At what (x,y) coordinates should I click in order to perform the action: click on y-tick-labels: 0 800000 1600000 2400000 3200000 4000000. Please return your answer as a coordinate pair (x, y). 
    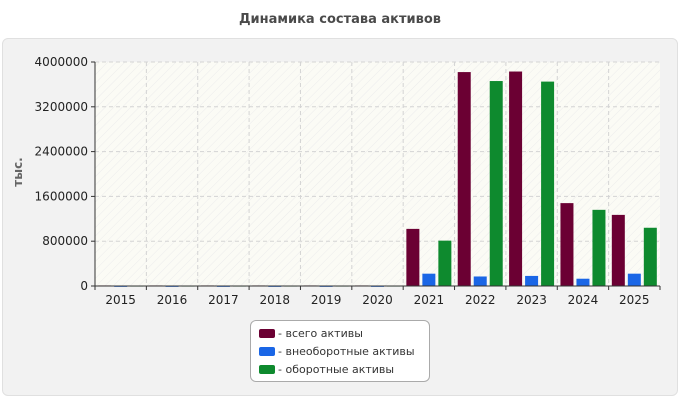
    Looking at the image, I should click on (65, 174).